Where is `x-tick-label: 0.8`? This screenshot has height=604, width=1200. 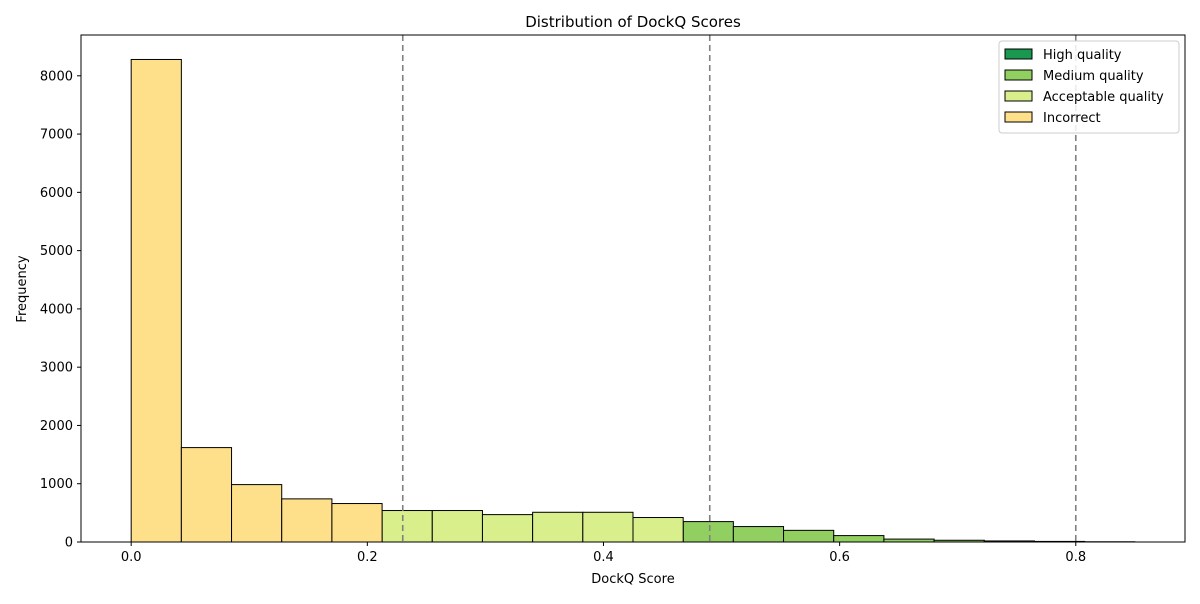
x-tick-label: 0.8 is located at coordinates (1075, 557).